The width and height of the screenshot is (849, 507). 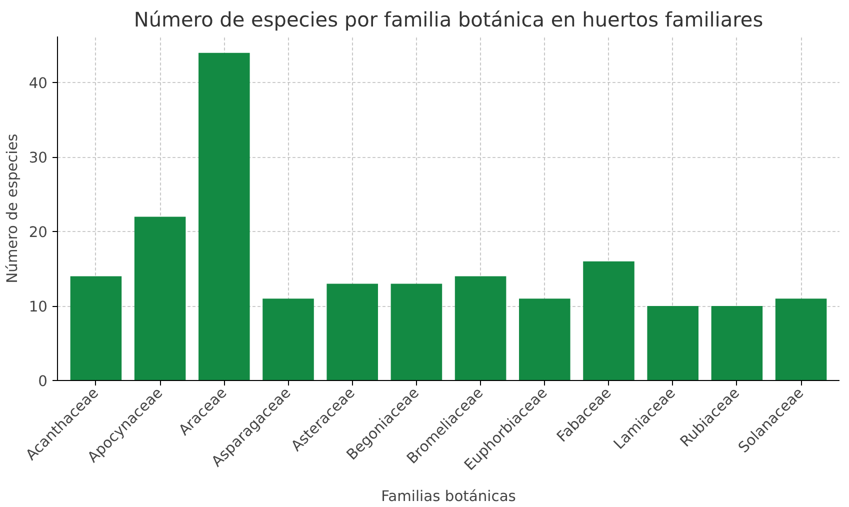 I want to click on y-axis-title: Número de especies, so click(x=12, y=209).